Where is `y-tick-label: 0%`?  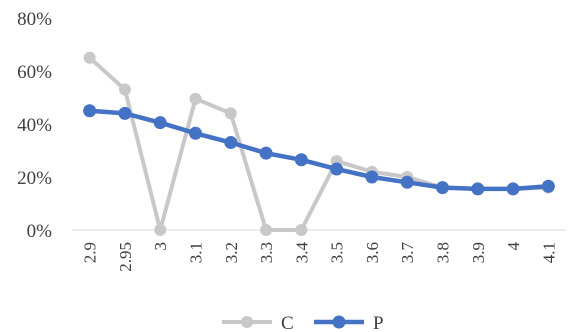 y-tick-label: 0% is located at coordinates (40, 231).